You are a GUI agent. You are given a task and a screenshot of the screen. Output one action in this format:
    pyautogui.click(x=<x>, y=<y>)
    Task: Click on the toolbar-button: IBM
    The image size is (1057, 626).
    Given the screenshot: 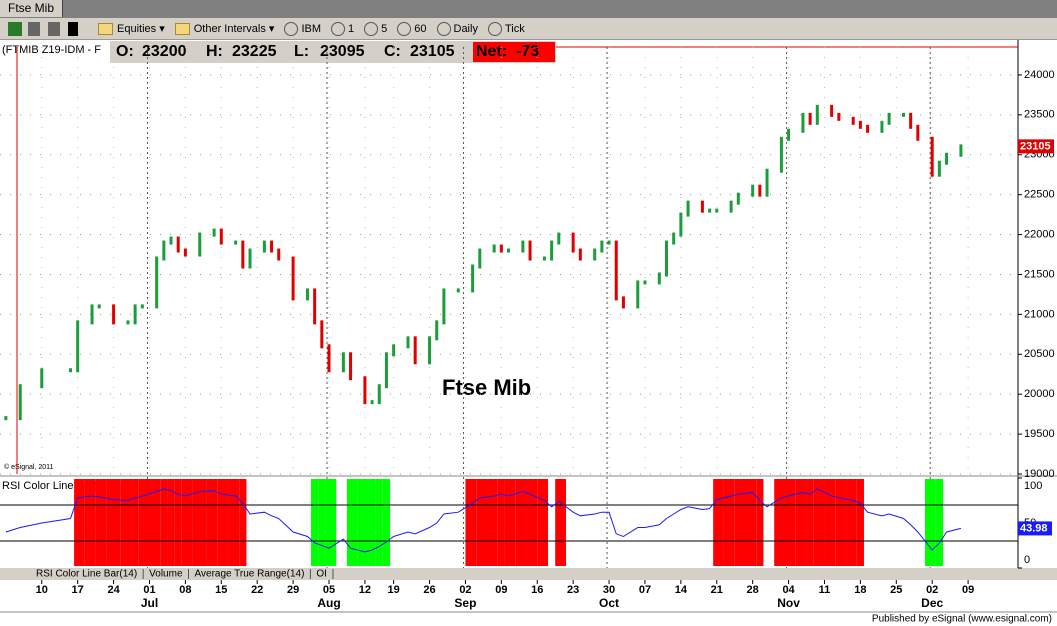 What is the action you would take?
    pyautogui.click(x=302, y=28)
    